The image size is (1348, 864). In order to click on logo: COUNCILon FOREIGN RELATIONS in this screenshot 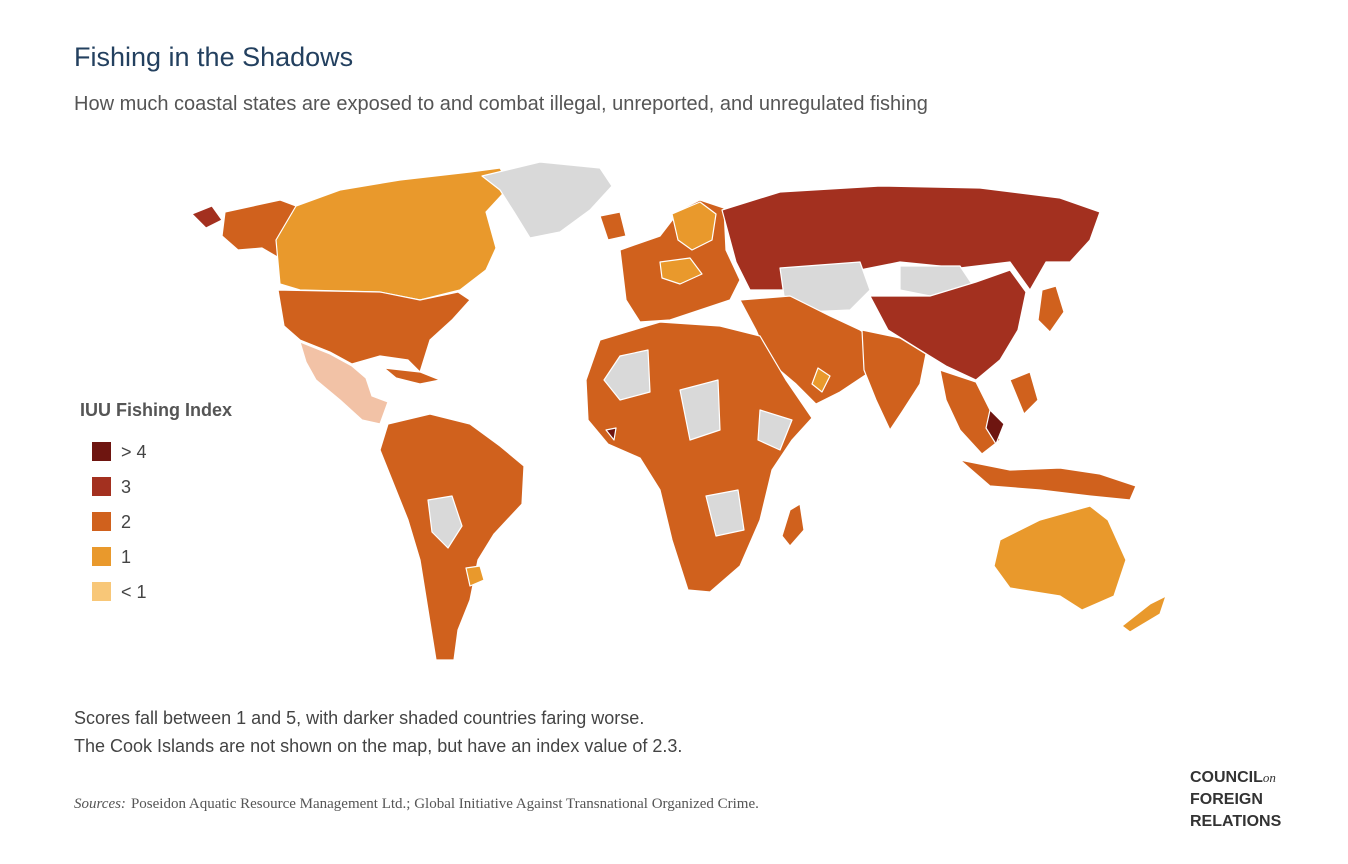, I will do `click(1236, 799)`.